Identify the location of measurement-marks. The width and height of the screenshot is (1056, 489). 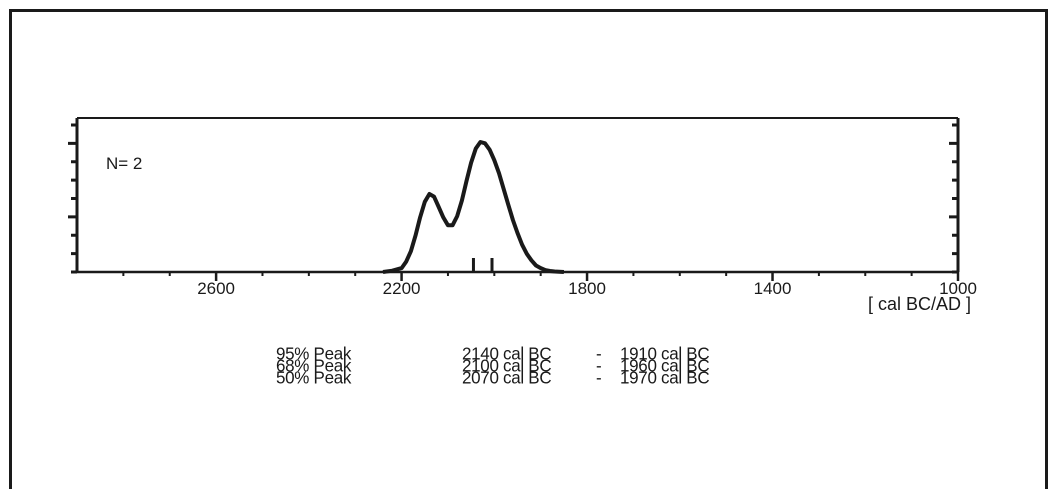
(482, 265).